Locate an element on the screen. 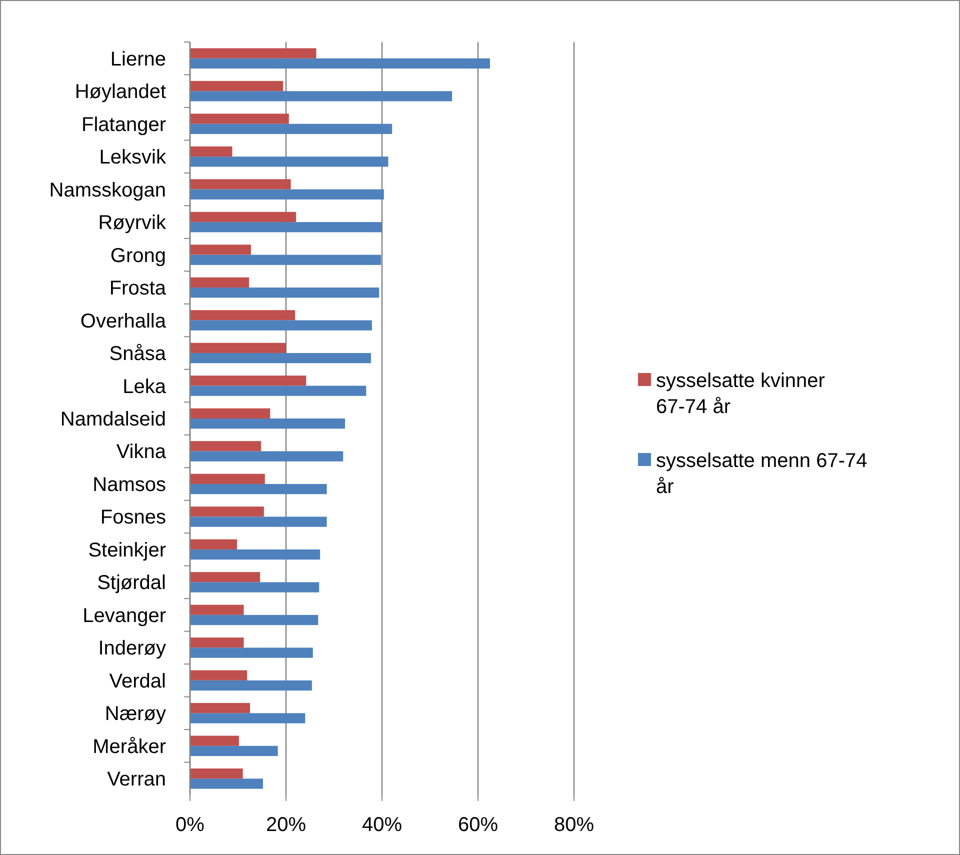 This screenshot has height=855, width=960. y-tick-label: Leksvik is located at coordinates (133, 157).